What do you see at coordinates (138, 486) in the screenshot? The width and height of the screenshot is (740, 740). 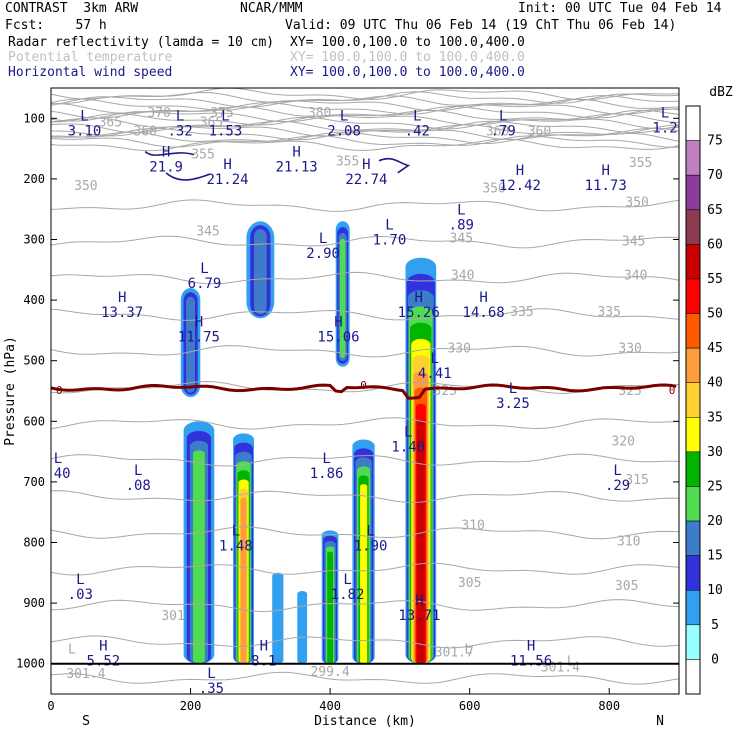 I see `wind-extremum-value: .08` at bounding box center [138, 486].